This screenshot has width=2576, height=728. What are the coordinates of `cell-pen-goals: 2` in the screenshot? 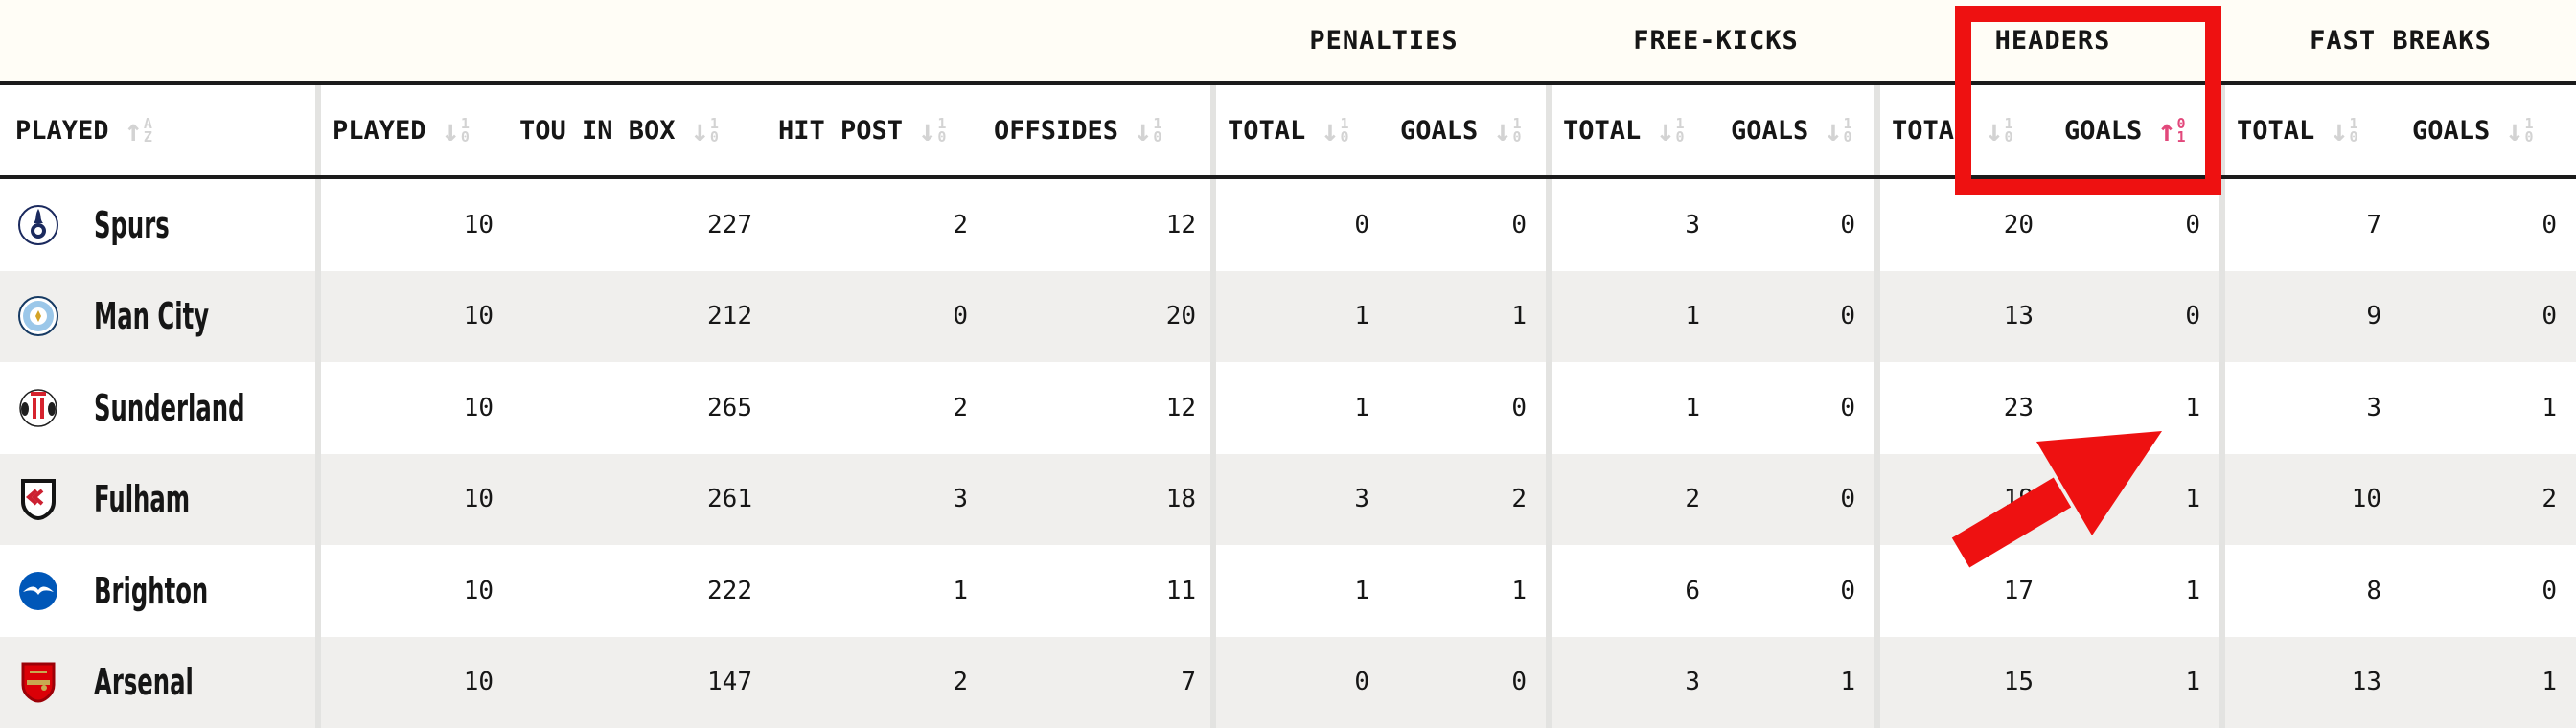 It's located at (1470, 500).